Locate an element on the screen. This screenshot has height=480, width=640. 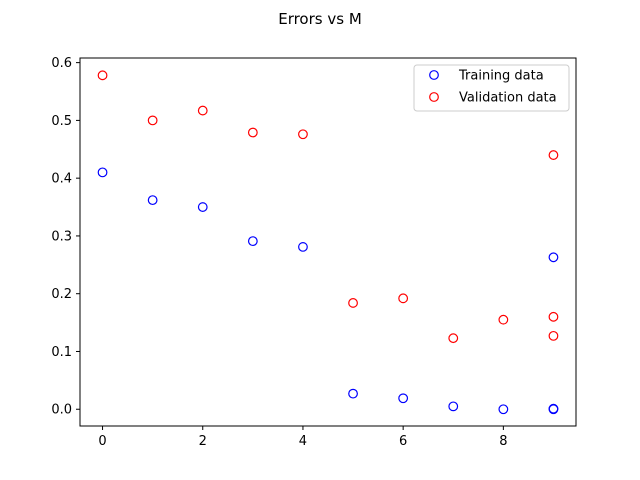
y-tick-label: 0.6 is located at coordinates (61, 63).